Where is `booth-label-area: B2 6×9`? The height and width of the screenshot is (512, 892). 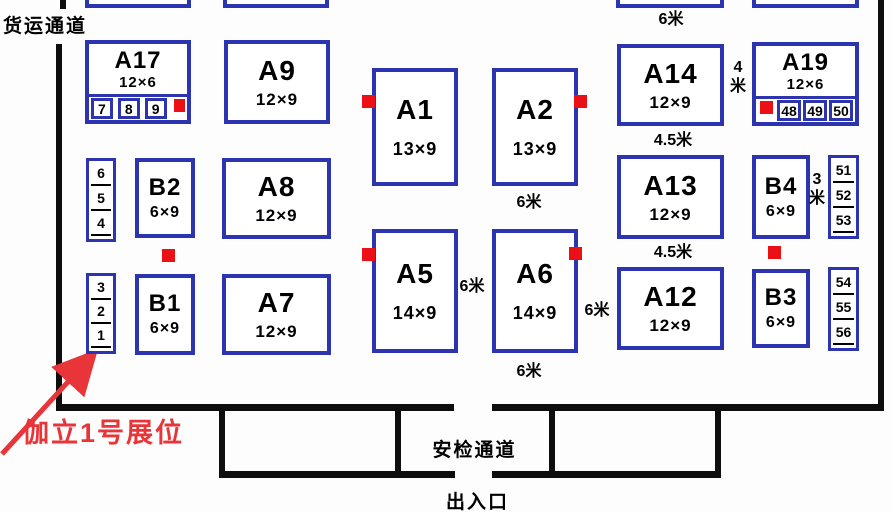 booth-label-area: B2 6×9 is located at coordinates (165, 198).